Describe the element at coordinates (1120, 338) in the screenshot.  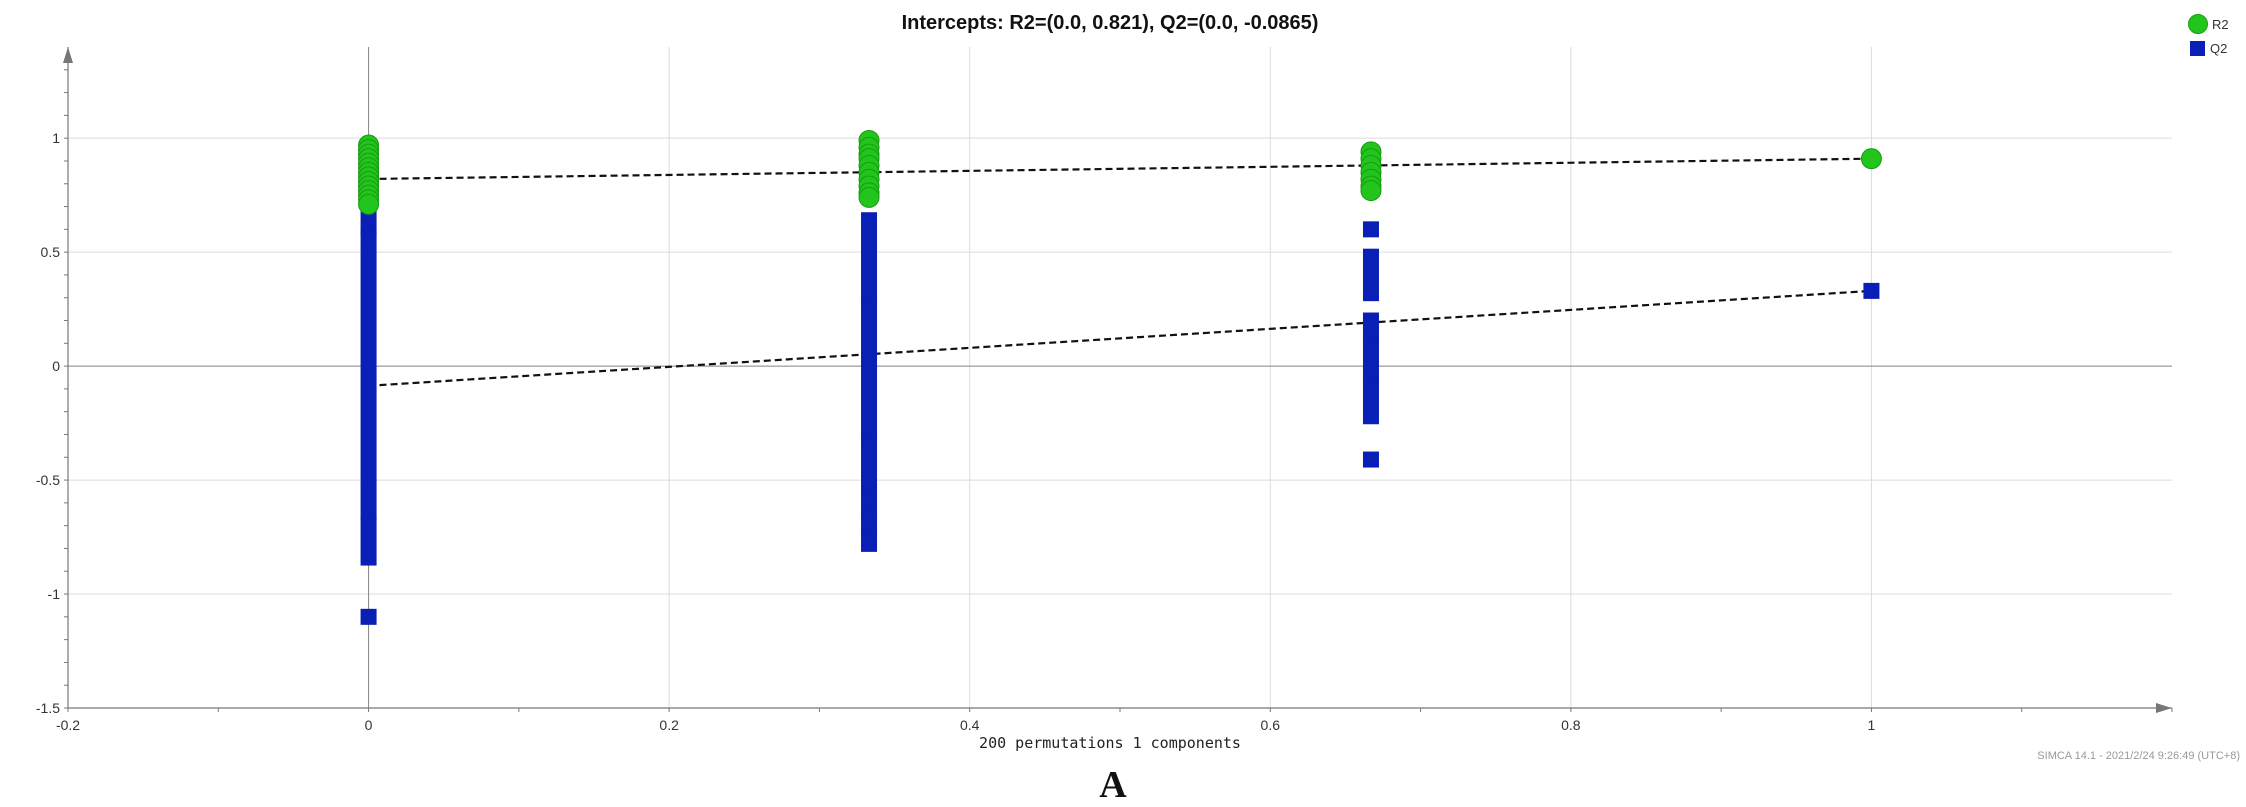
I see `regression-line-q2` at that location.